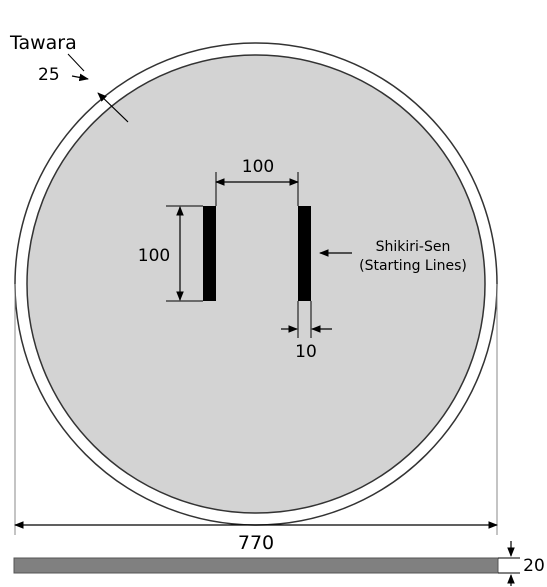 Image resolution: width=547 pixels, height=587 pixels. I want to click on label-tawara: Tawara, so click(43, 43).